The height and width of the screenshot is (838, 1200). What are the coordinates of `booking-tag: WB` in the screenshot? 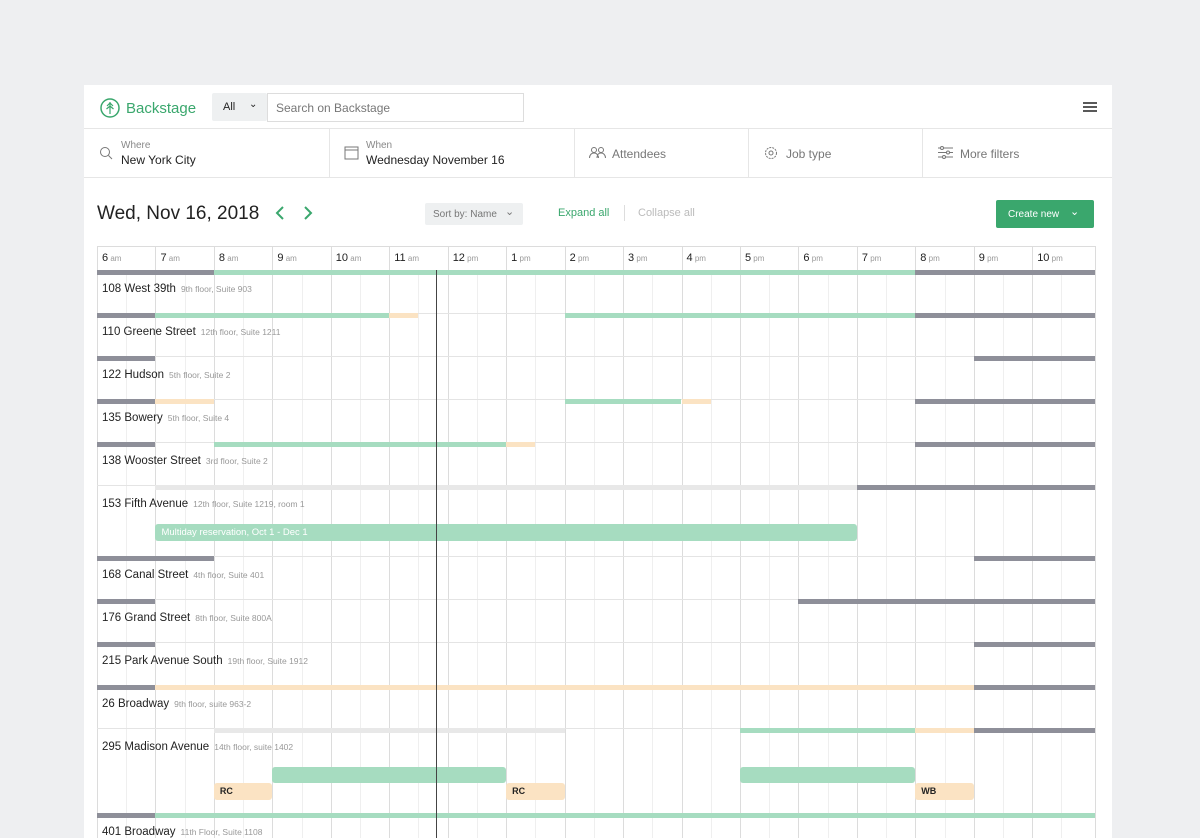 It's located at (944, 791).